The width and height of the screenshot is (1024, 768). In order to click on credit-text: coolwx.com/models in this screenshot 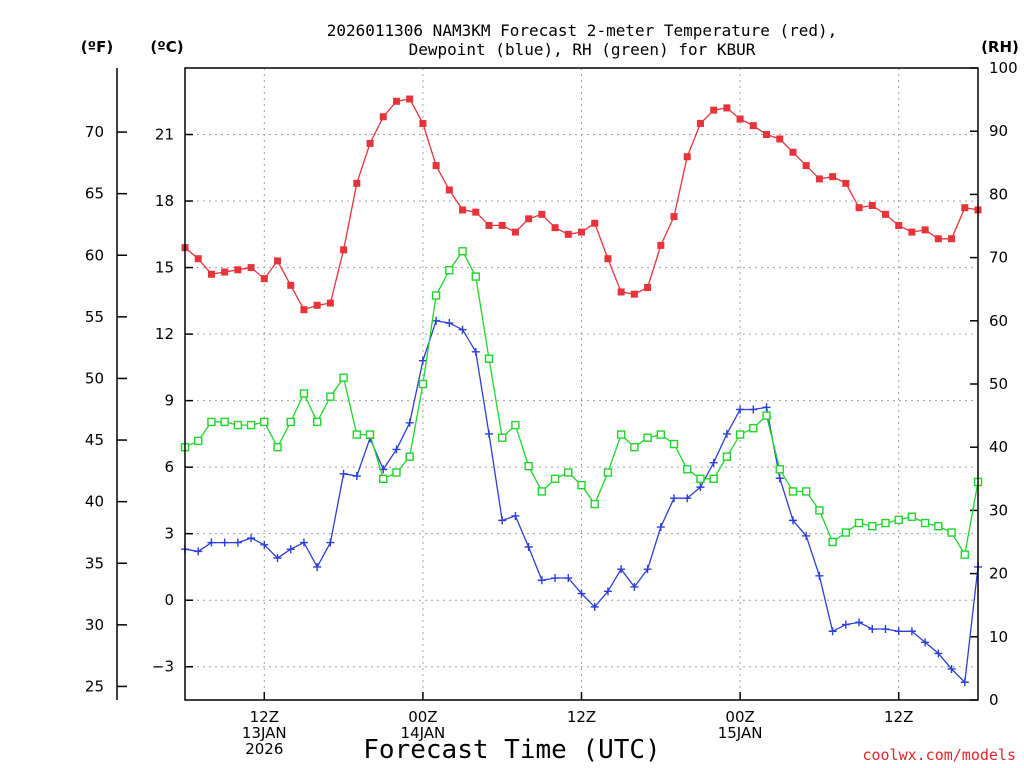, I will do `click(939, 755)`.